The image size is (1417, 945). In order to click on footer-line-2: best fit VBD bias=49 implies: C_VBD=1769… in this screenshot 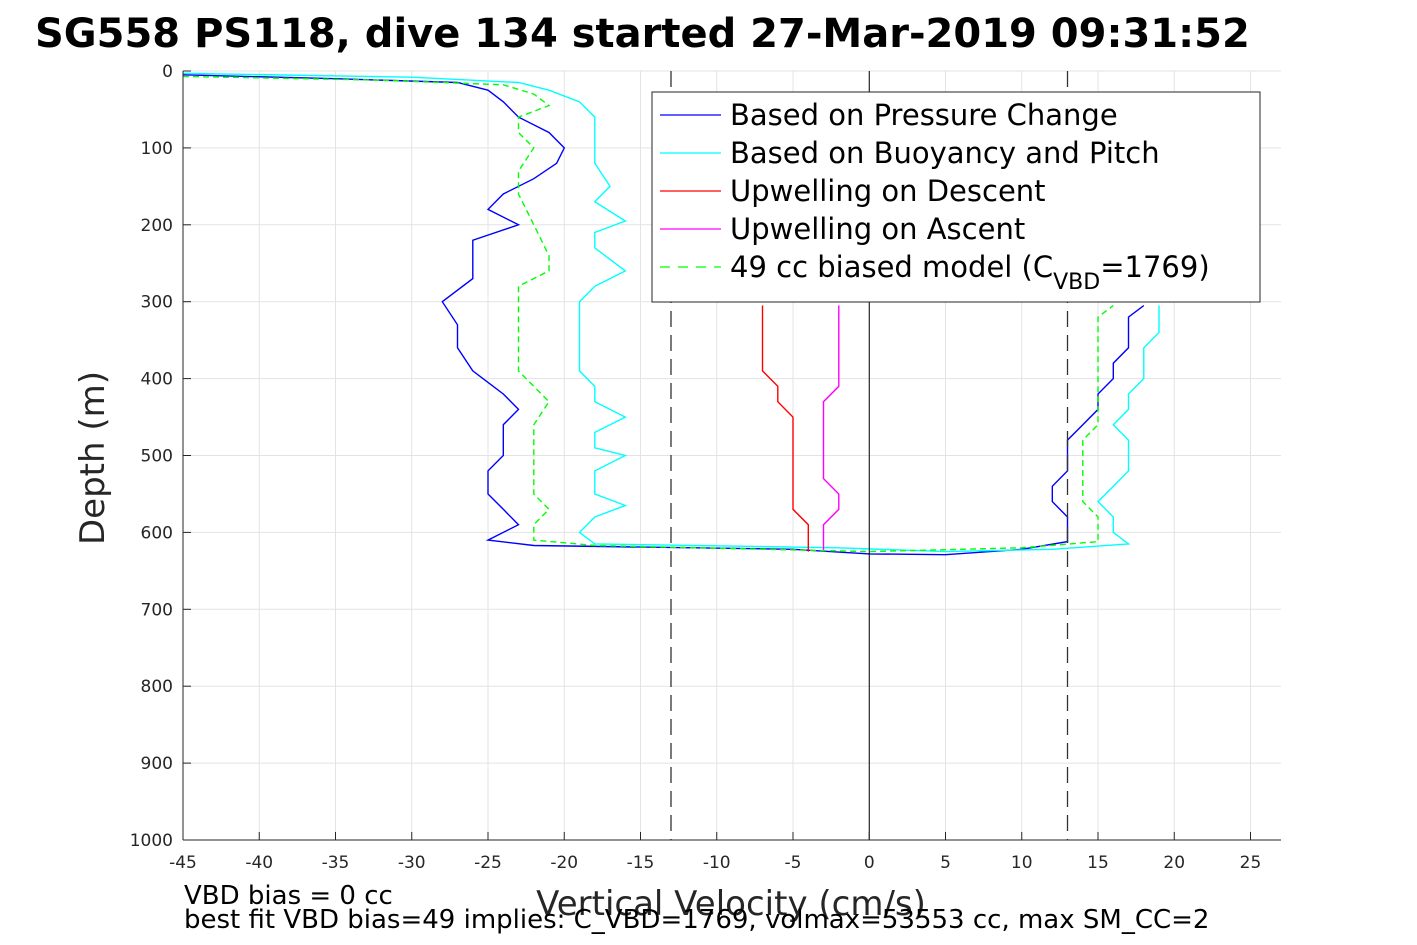, I will do `click(696, 920)`.